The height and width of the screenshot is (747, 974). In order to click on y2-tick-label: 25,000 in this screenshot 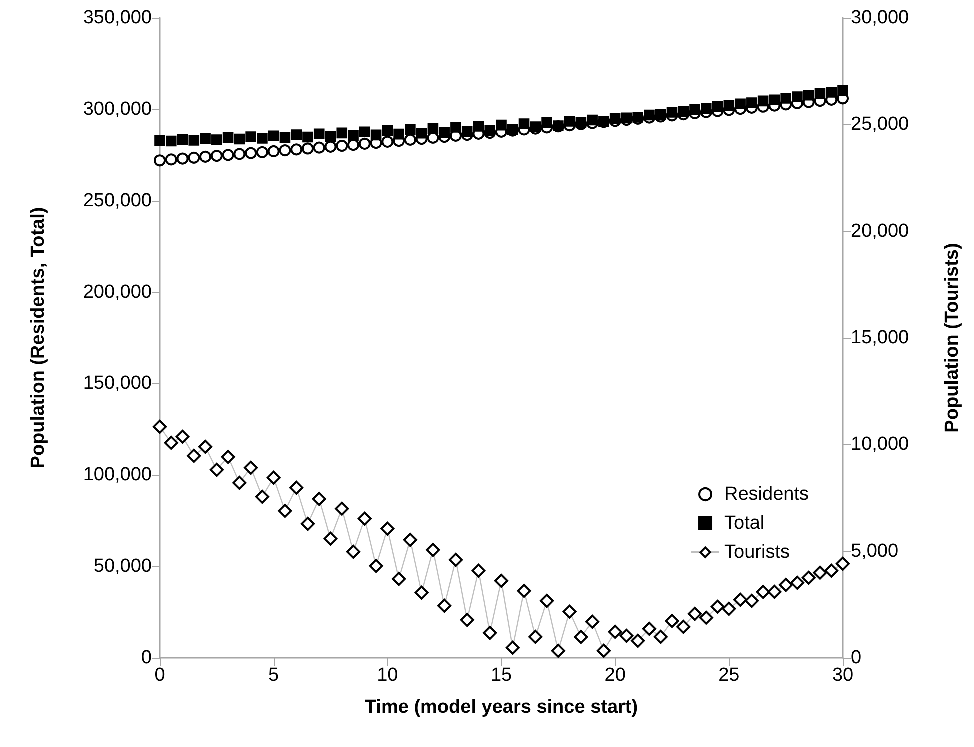, I will do `click(880, 125)`.